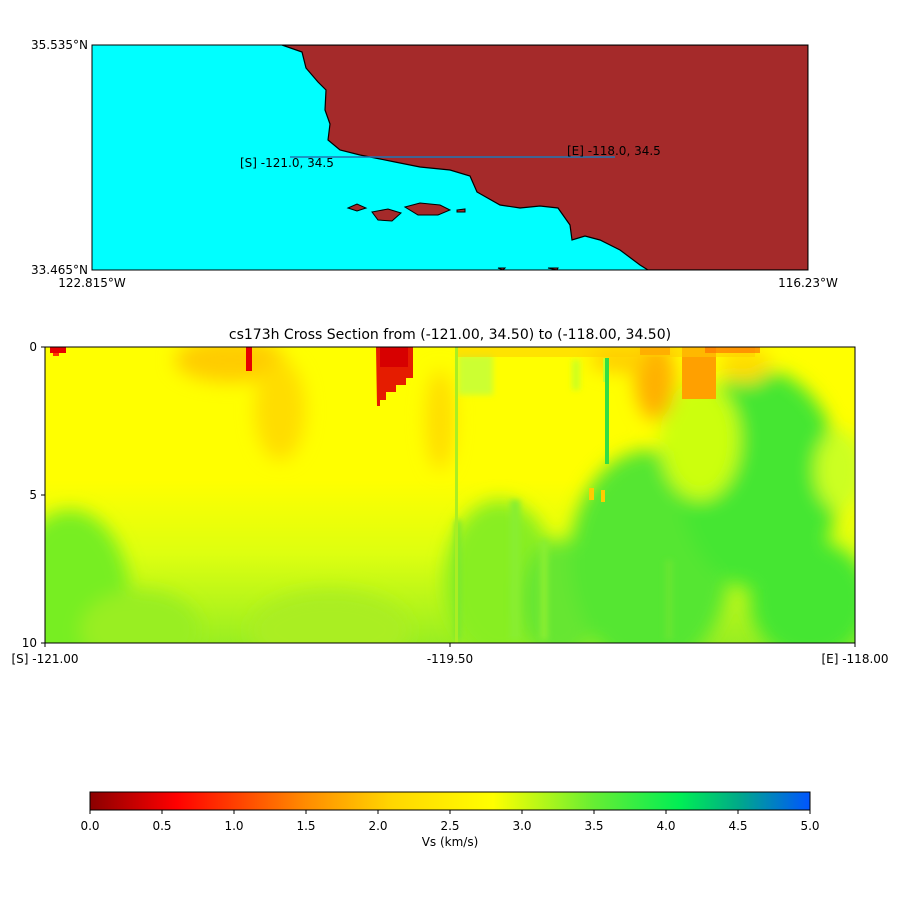 Image resolution: width=900 pixels, height=900 pixels. I want to click on colorbar-tick-label: 5.0, so click(809, 826).